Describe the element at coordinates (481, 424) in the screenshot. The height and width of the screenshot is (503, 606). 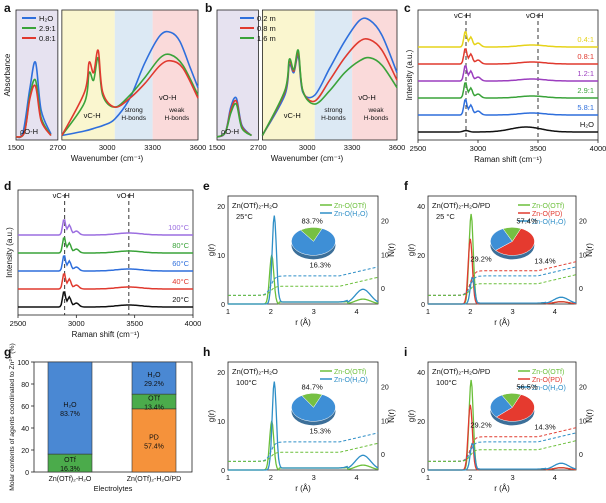
I see `pie-label-i-1: 29.2%` at that location.